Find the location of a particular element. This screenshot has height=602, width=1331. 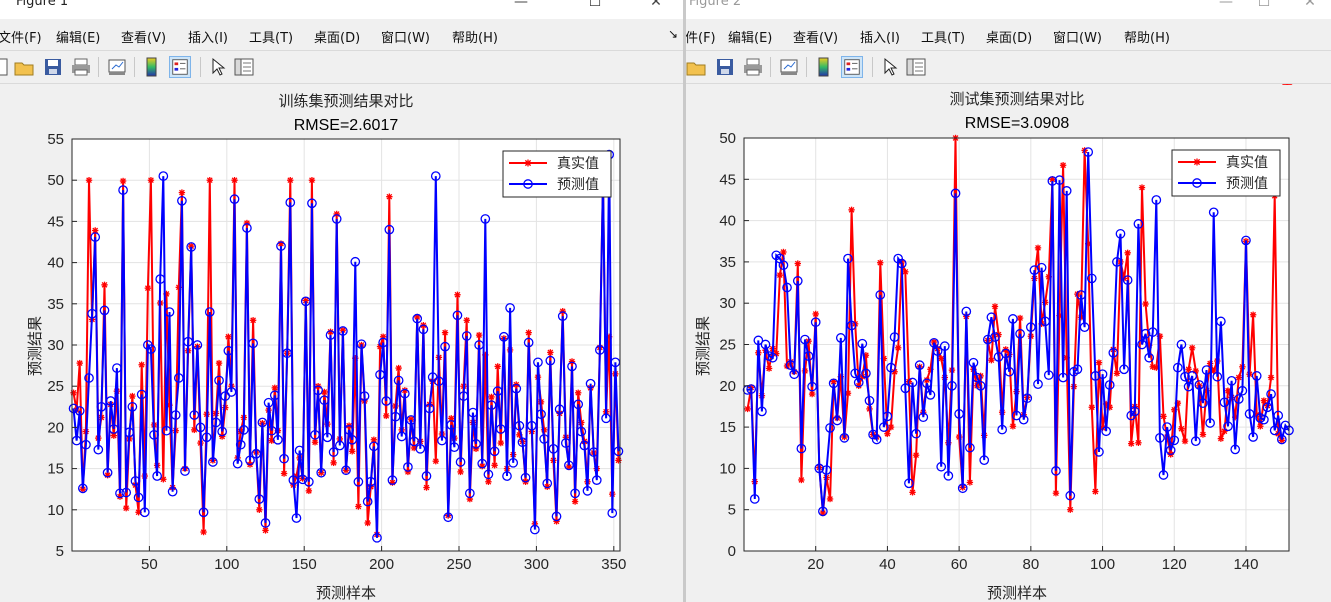

new-figure-icon is located at coordinates (6, 67).